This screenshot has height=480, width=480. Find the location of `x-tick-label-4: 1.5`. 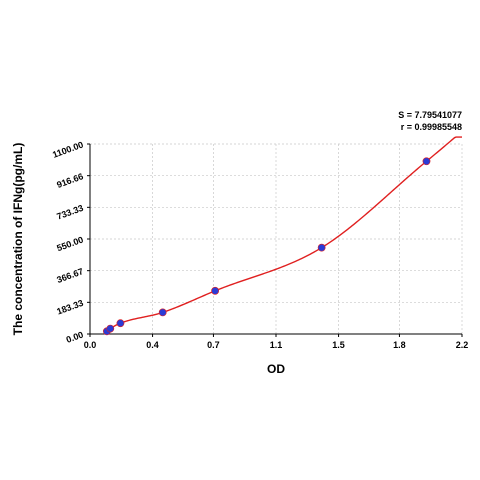

x-tick-label-4: 1.5 is located at coordinates (338, 345).